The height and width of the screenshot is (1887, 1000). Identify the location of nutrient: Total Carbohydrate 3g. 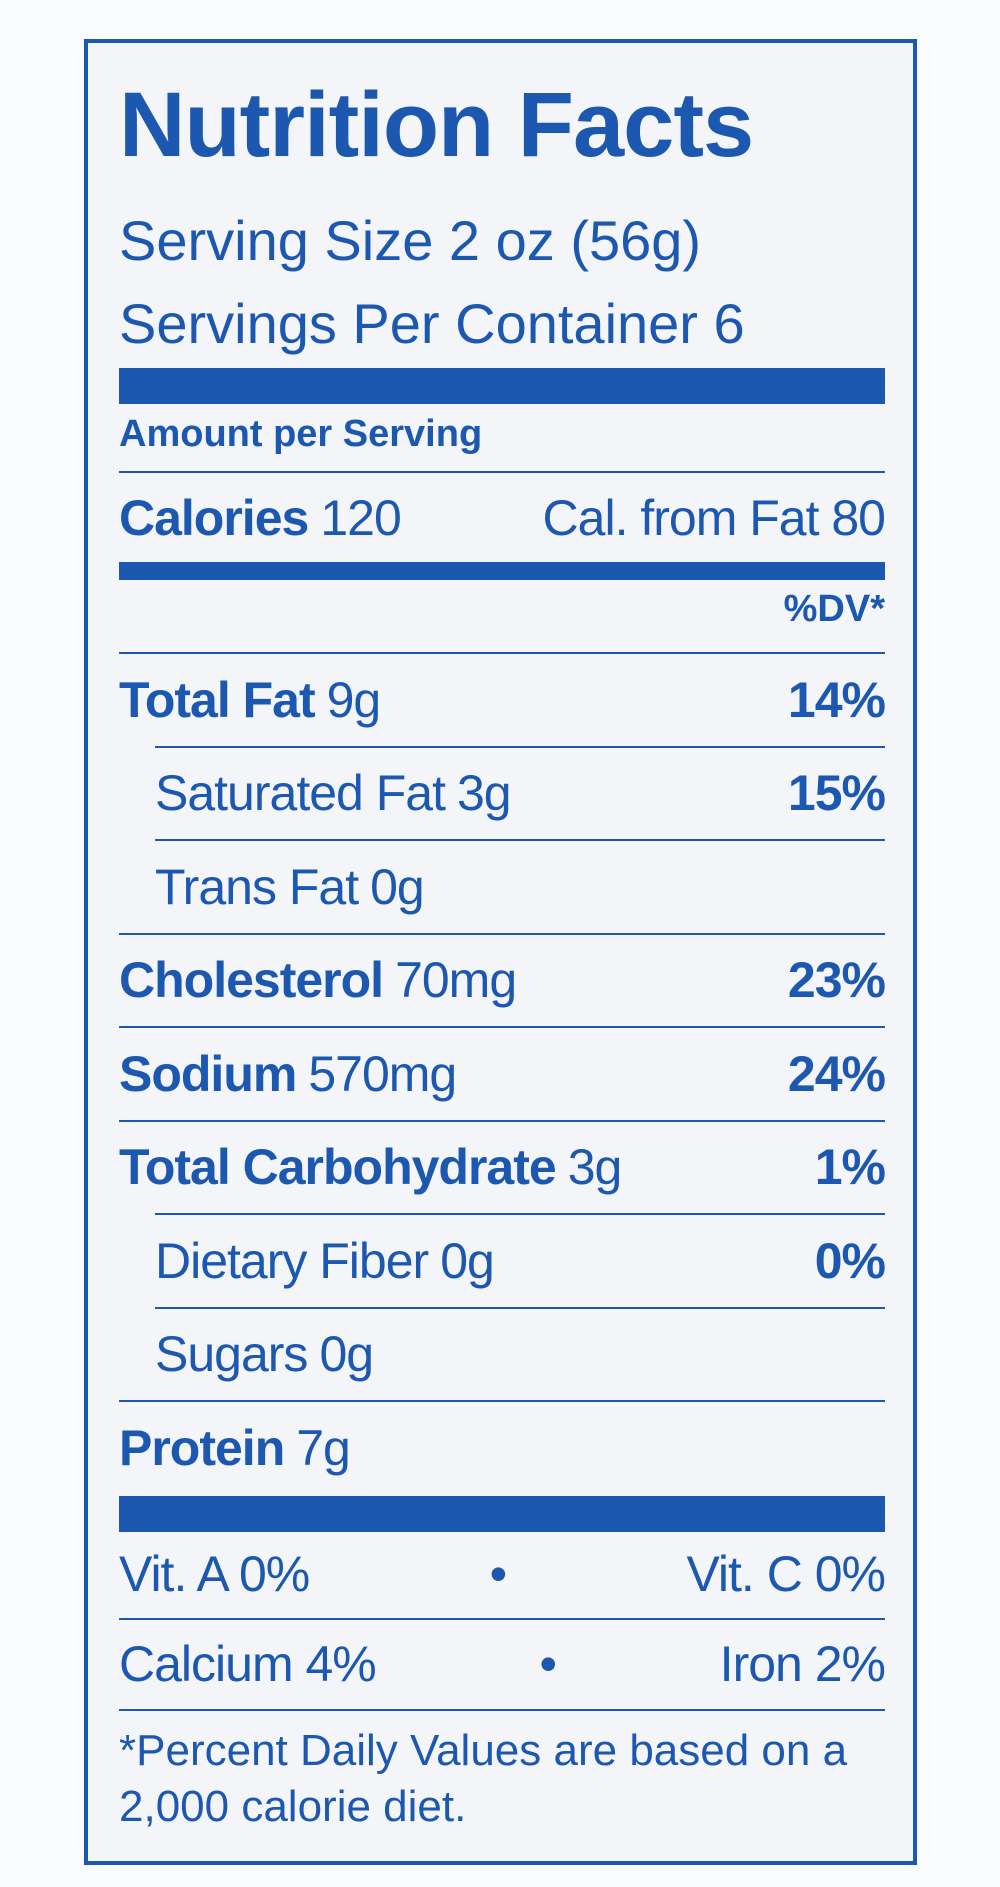
(371, 1167).